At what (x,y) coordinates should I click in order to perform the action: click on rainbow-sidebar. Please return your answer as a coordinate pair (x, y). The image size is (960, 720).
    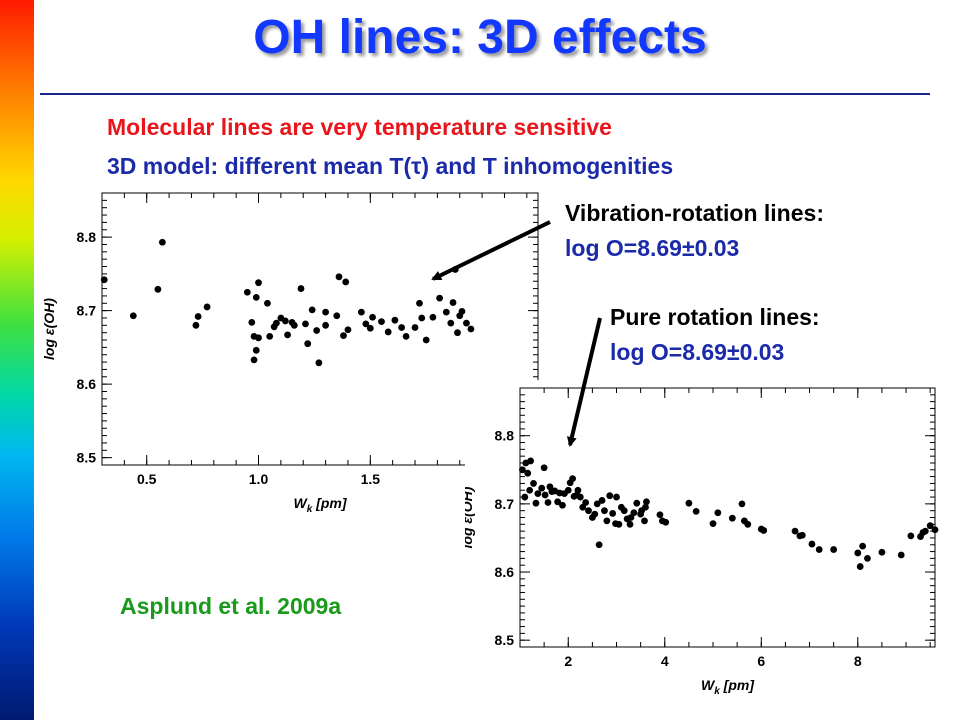
    Looking at the image, I should click on (17, 360).